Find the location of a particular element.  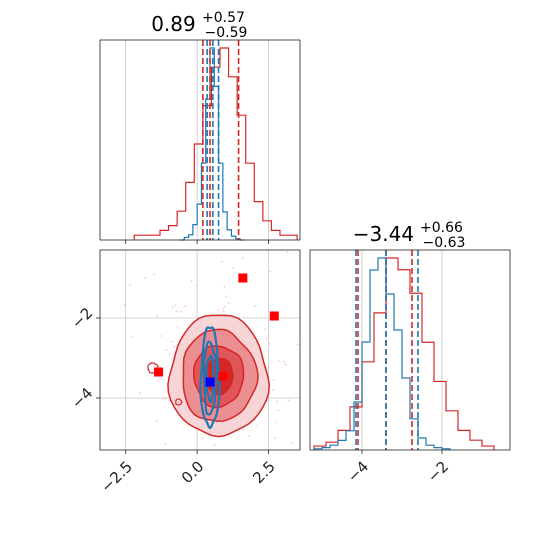

title-minus: −0.63 is located at coordinates (444, 243).